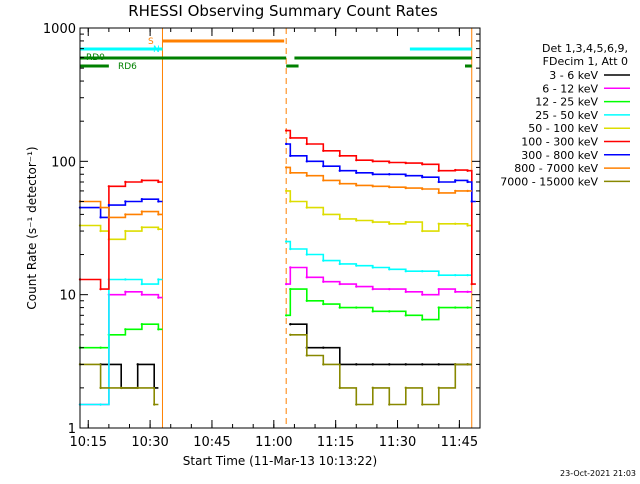 The height and width of the screenshot is (484, 640). Describe the element at coordinates (156, 50) in the screenshot. I see `night-flag-label: N` at that location.